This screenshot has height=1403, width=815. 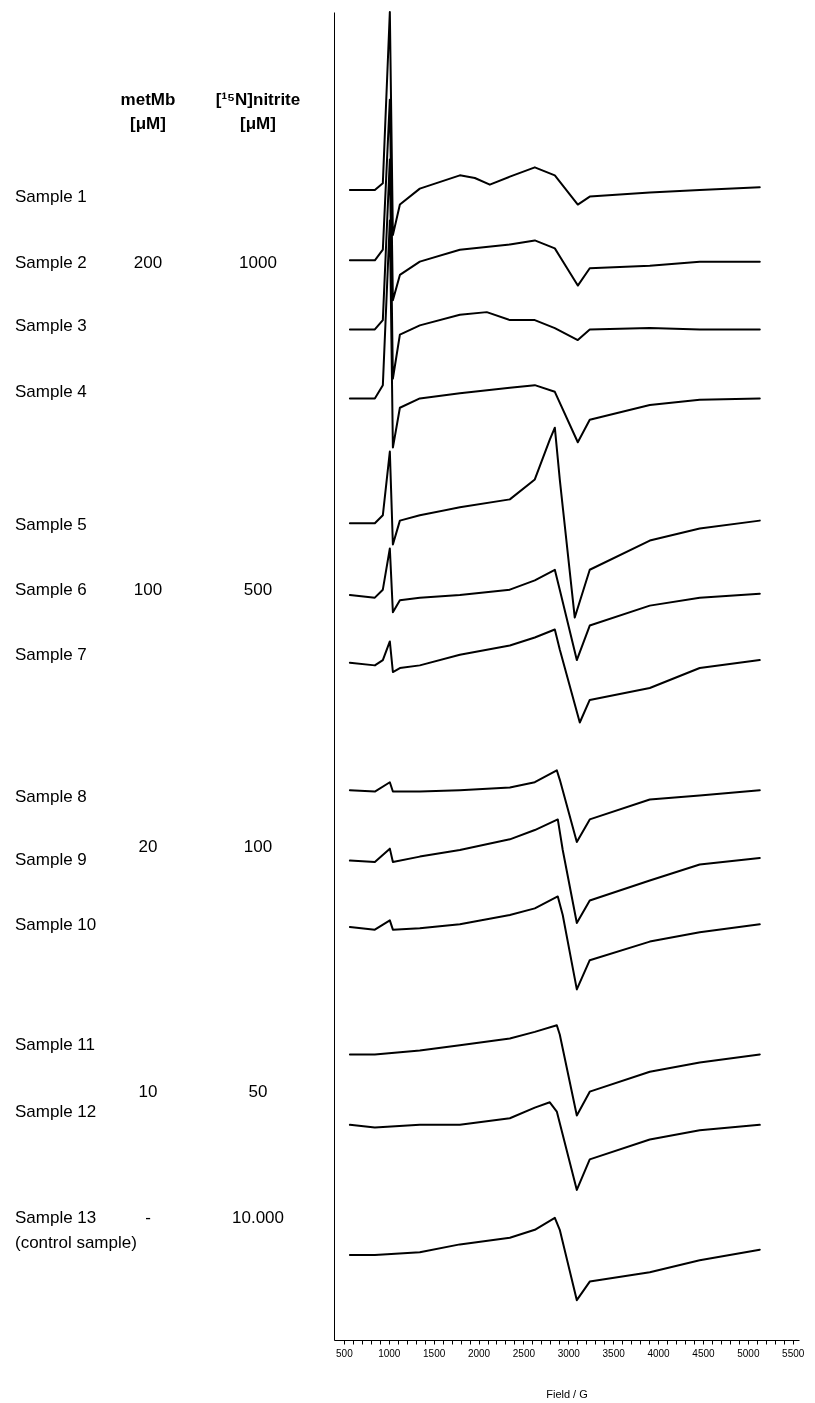 I want to click on x-tick-label: 3000, so click(x=569, y=1353).